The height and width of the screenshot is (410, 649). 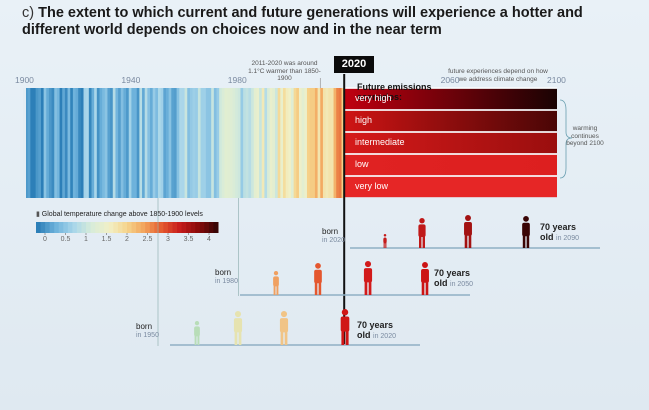 I want to click on year-tick-1980: 1980, so click(x=237, y=80).